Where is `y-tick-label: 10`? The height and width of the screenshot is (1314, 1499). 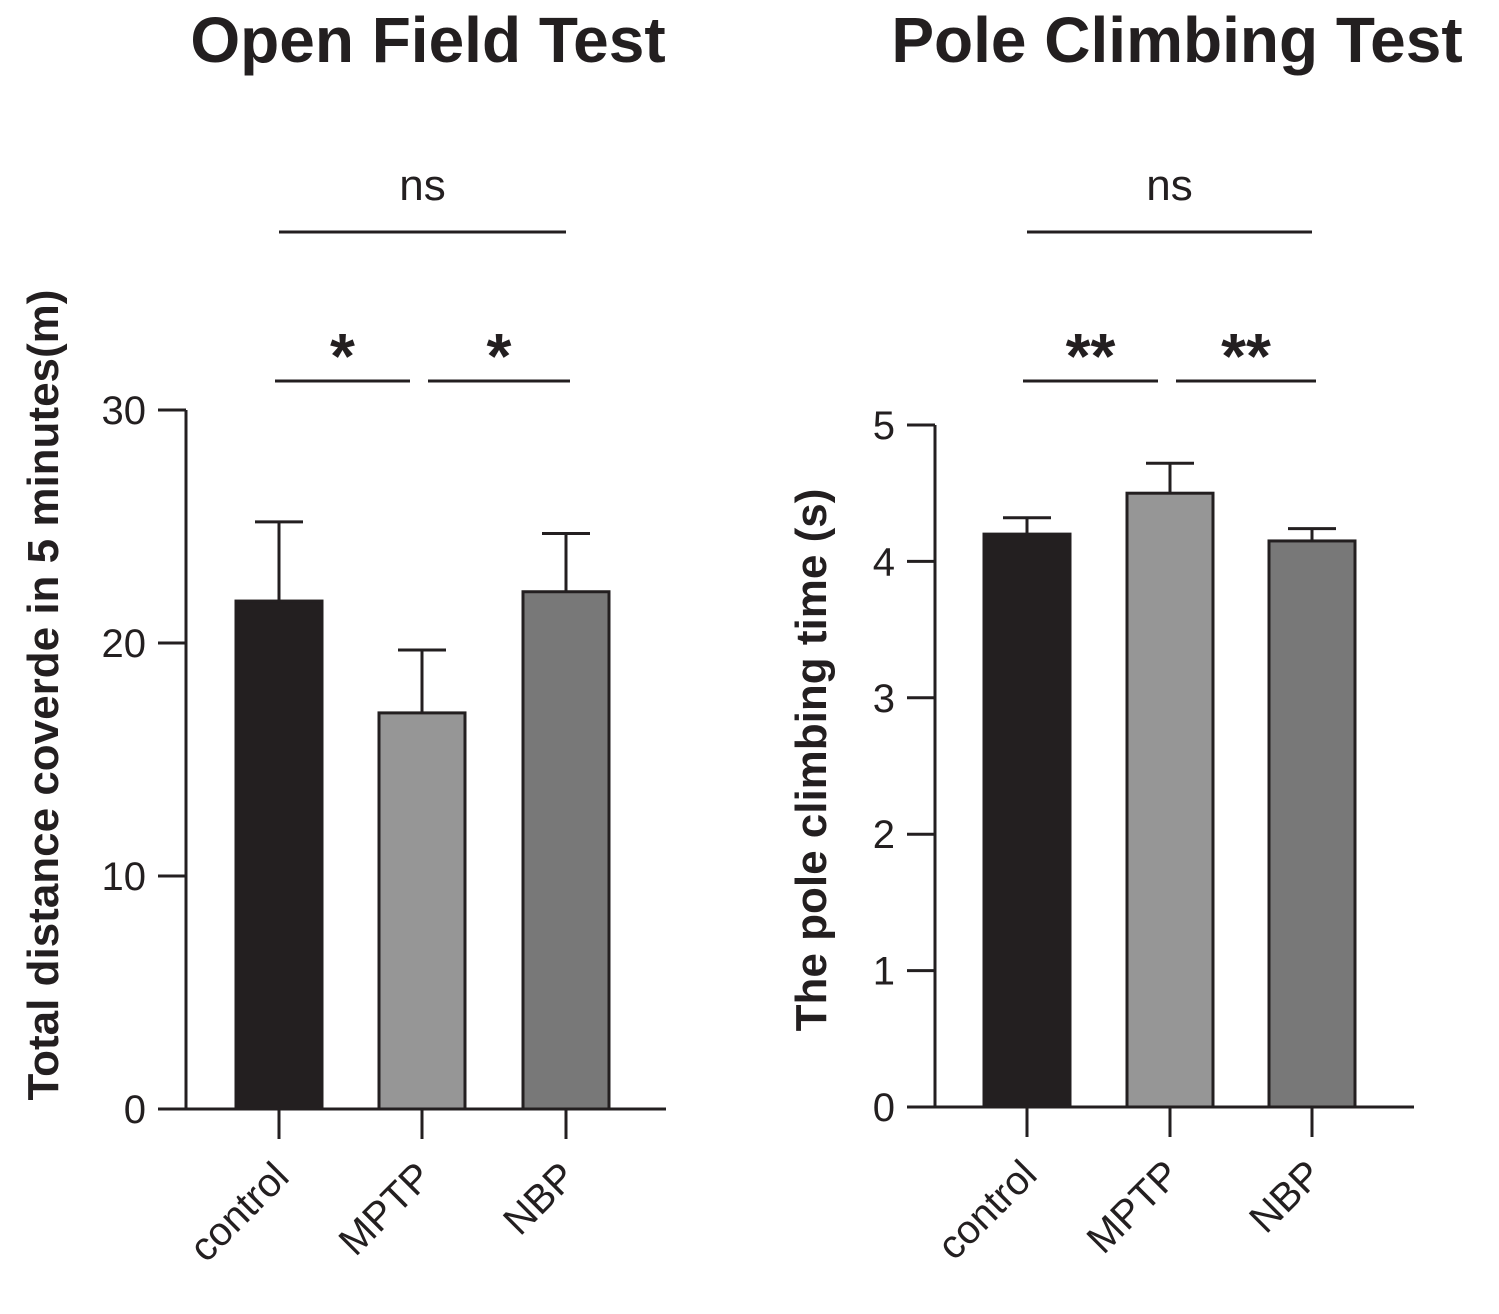
y-tick-label: 10 is located at coordinates (124, 877).